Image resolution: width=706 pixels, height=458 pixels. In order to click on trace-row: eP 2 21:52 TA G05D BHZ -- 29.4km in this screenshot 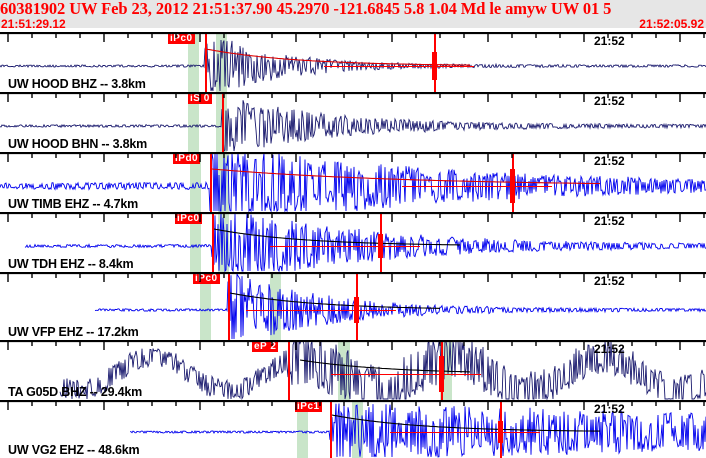, I will do `click(353, 370)`.